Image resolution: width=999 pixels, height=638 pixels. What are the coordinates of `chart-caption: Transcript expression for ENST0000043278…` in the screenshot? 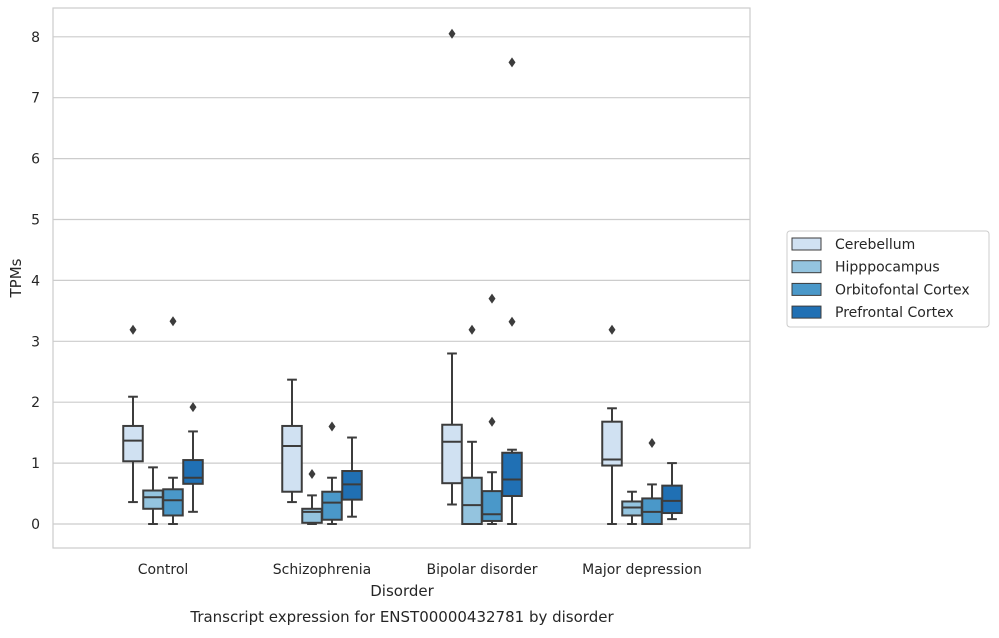 It's located at (401, 617).